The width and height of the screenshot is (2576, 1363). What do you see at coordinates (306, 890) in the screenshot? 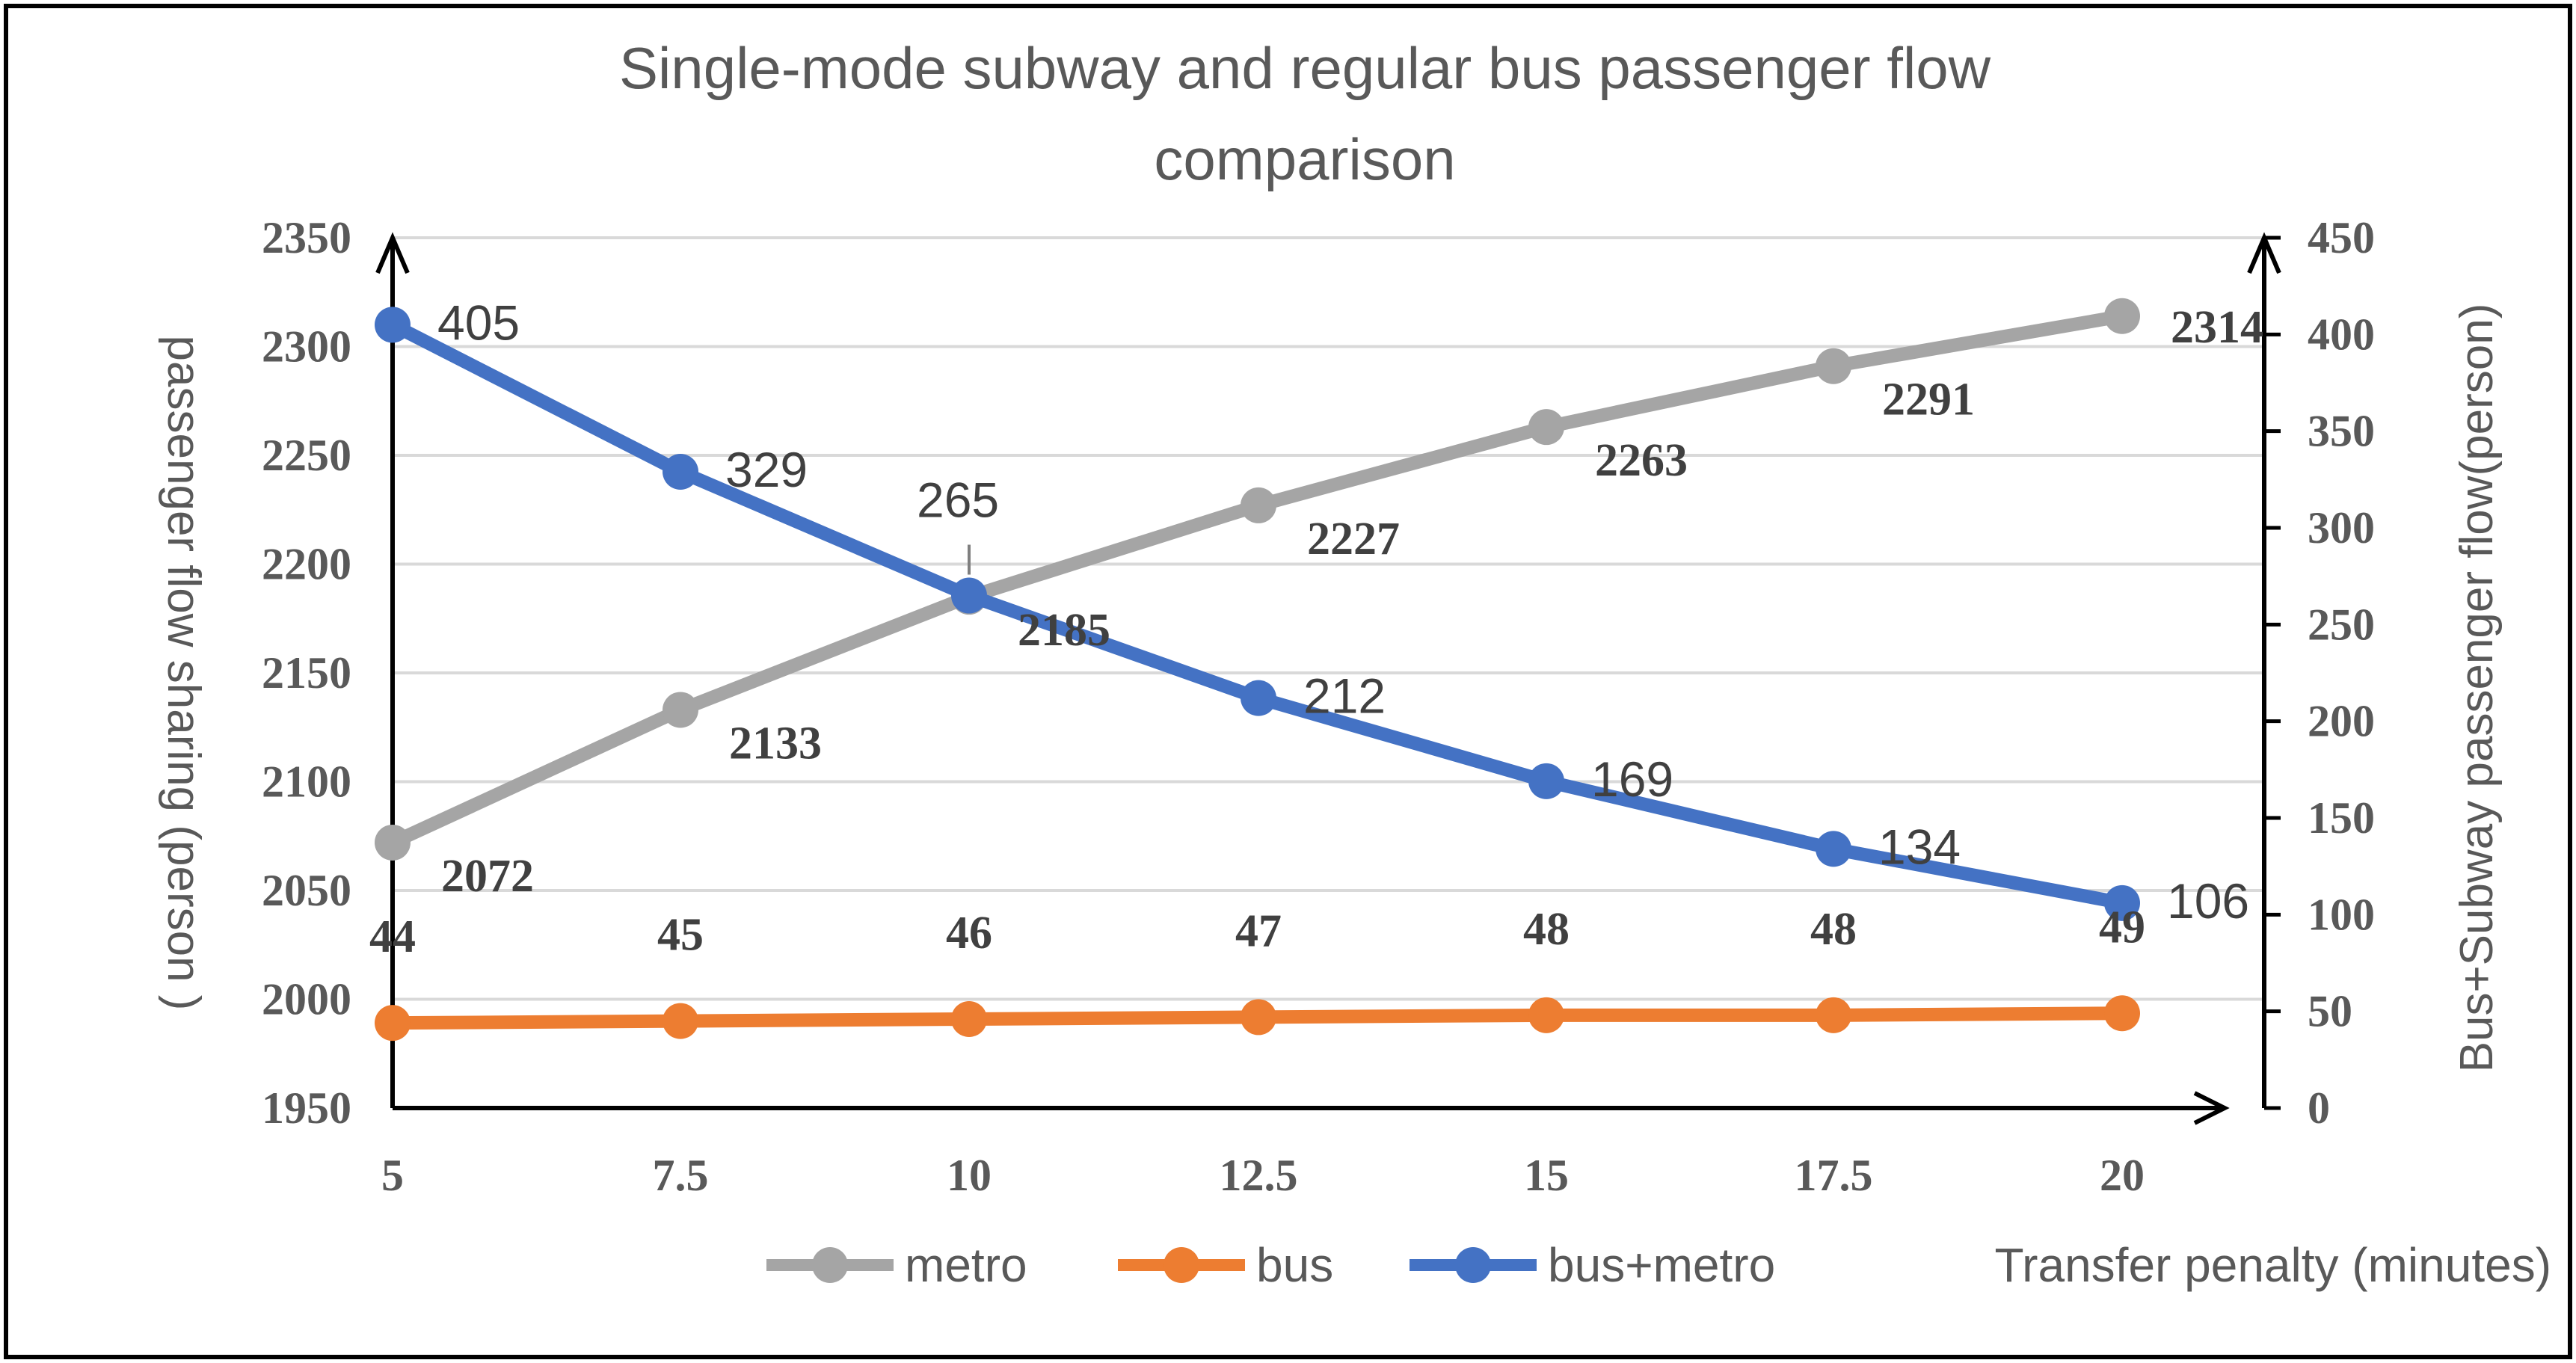
I see `y-left-tick-label: 2050` at bounding box center [306, 890].